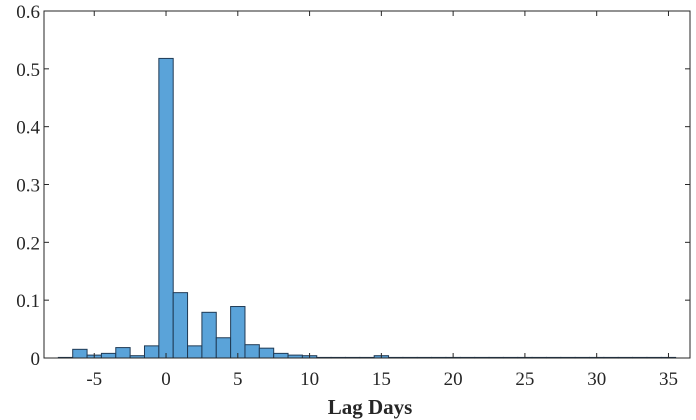 The width and height of the screenshot is (696, 420). What do you see at coordinates (381, 379) in the screenshot?
I see `x-tick-label: 15` at bounding box center [381, 379].